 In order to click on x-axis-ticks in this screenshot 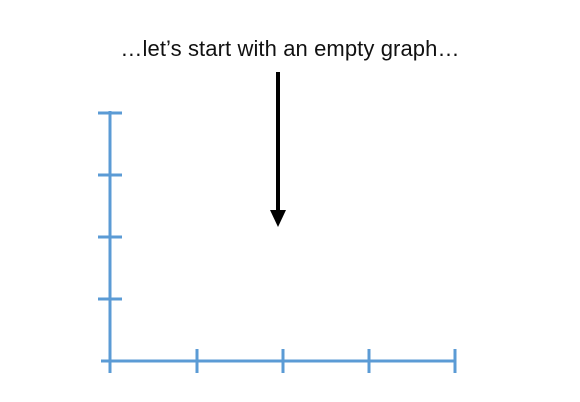, I will do `click(282, 361)`.